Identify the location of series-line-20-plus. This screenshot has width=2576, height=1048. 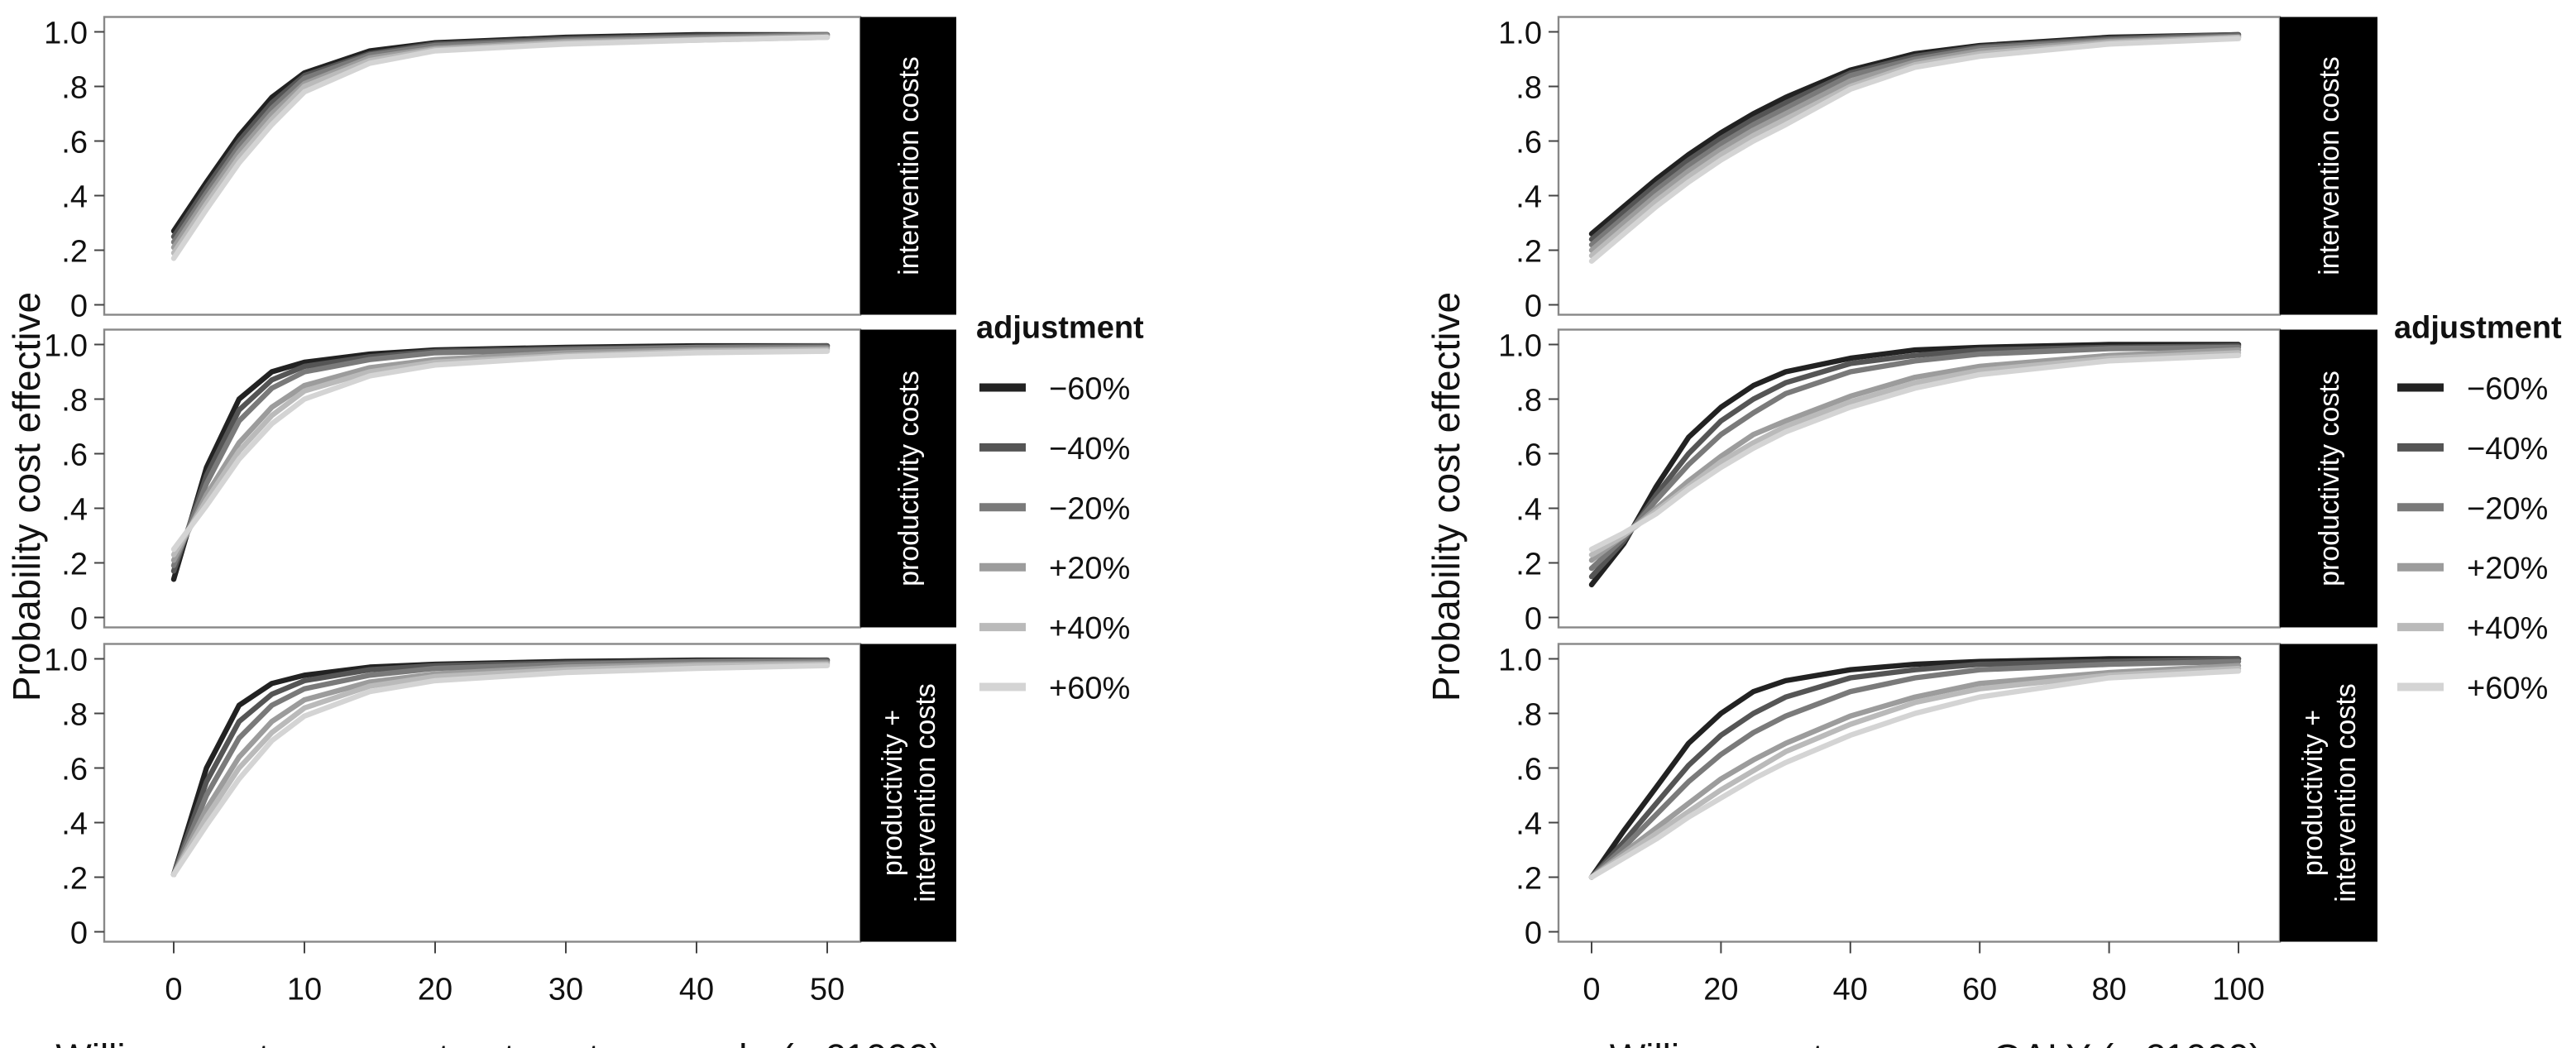
(1915, 772).